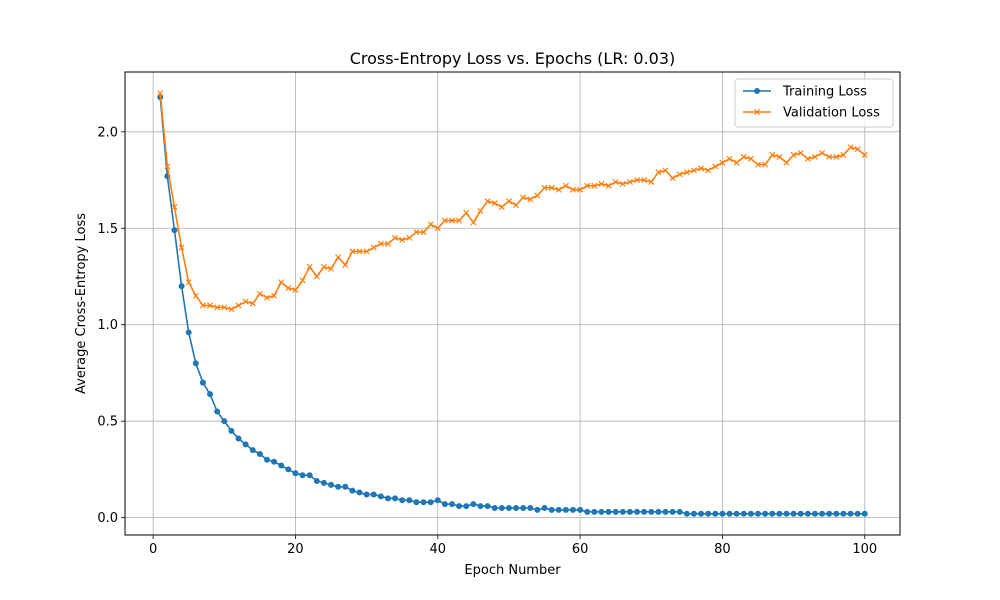 Image resolution: width=1000 pixels, height=600 pixels. What do you see at coordinates (438, 549) in the screenshot?
I see `x-tick-label: 40` at bounding box center [438, 549].